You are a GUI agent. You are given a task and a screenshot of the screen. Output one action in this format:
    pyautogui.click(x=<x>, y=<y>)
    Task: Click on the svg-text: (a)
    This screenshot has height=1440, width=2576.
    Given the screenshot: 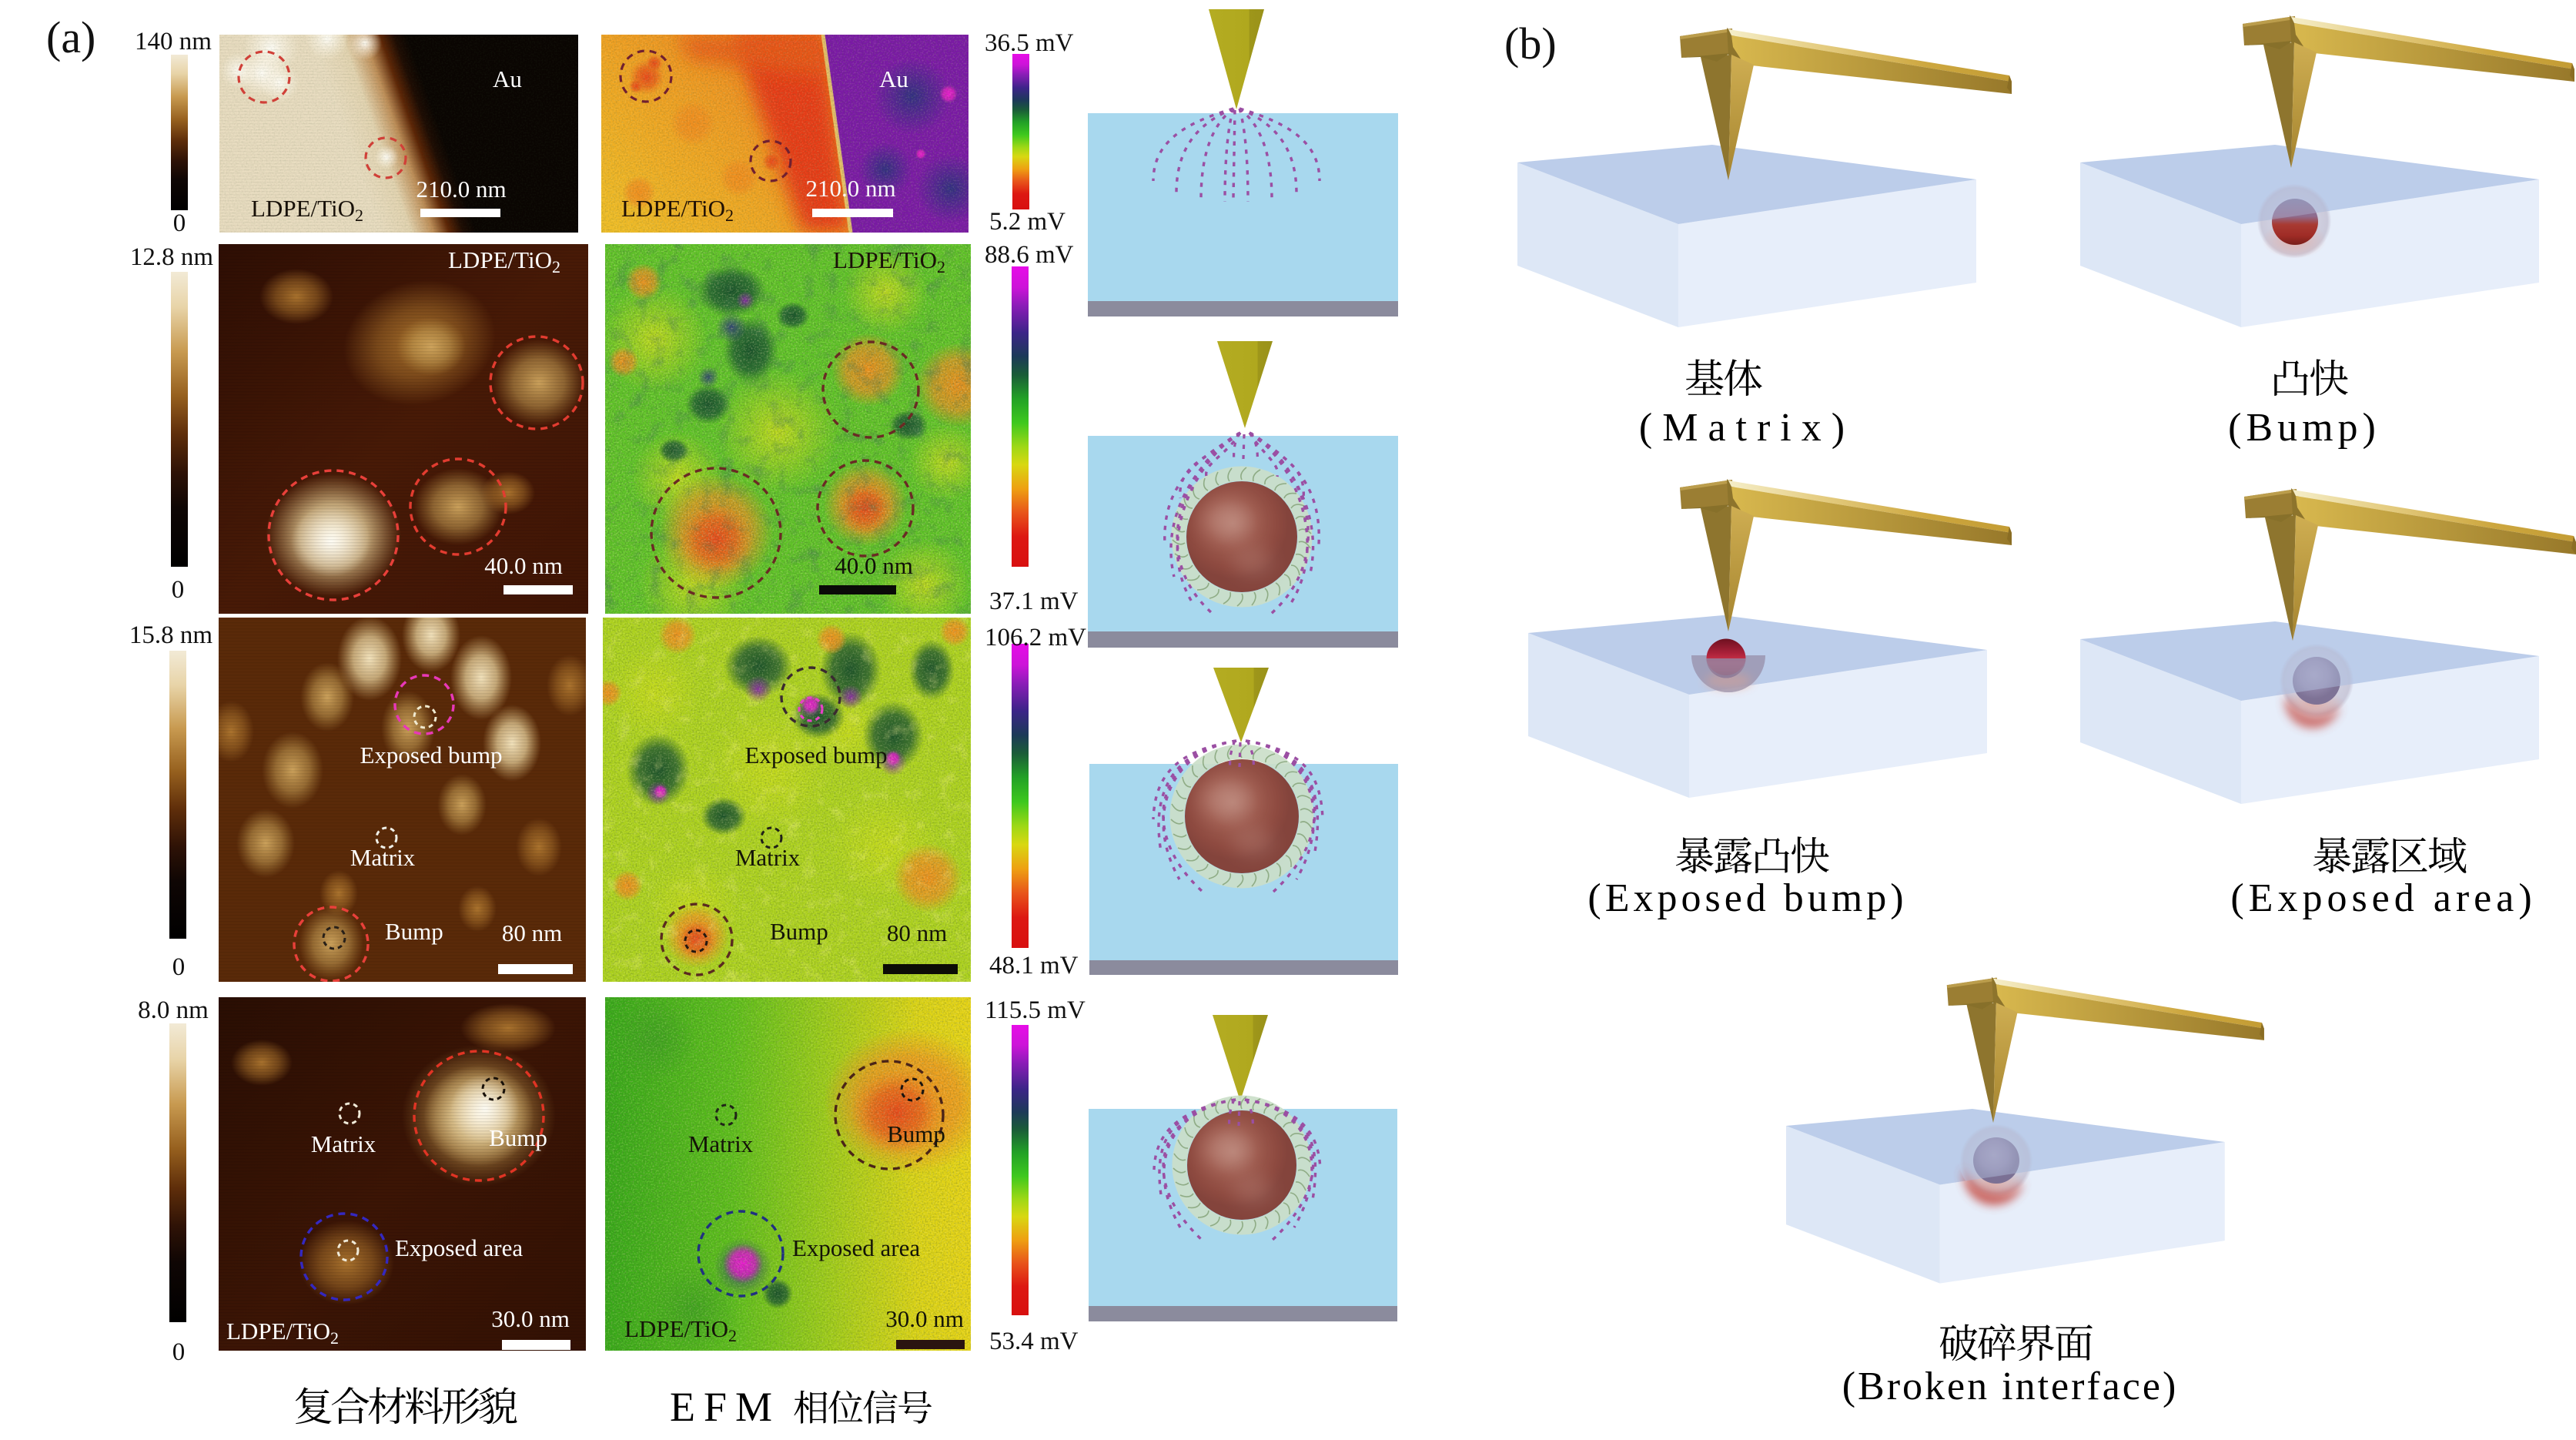 What is the action you would take?
    pyautogui.click(x=71, y=37)
    